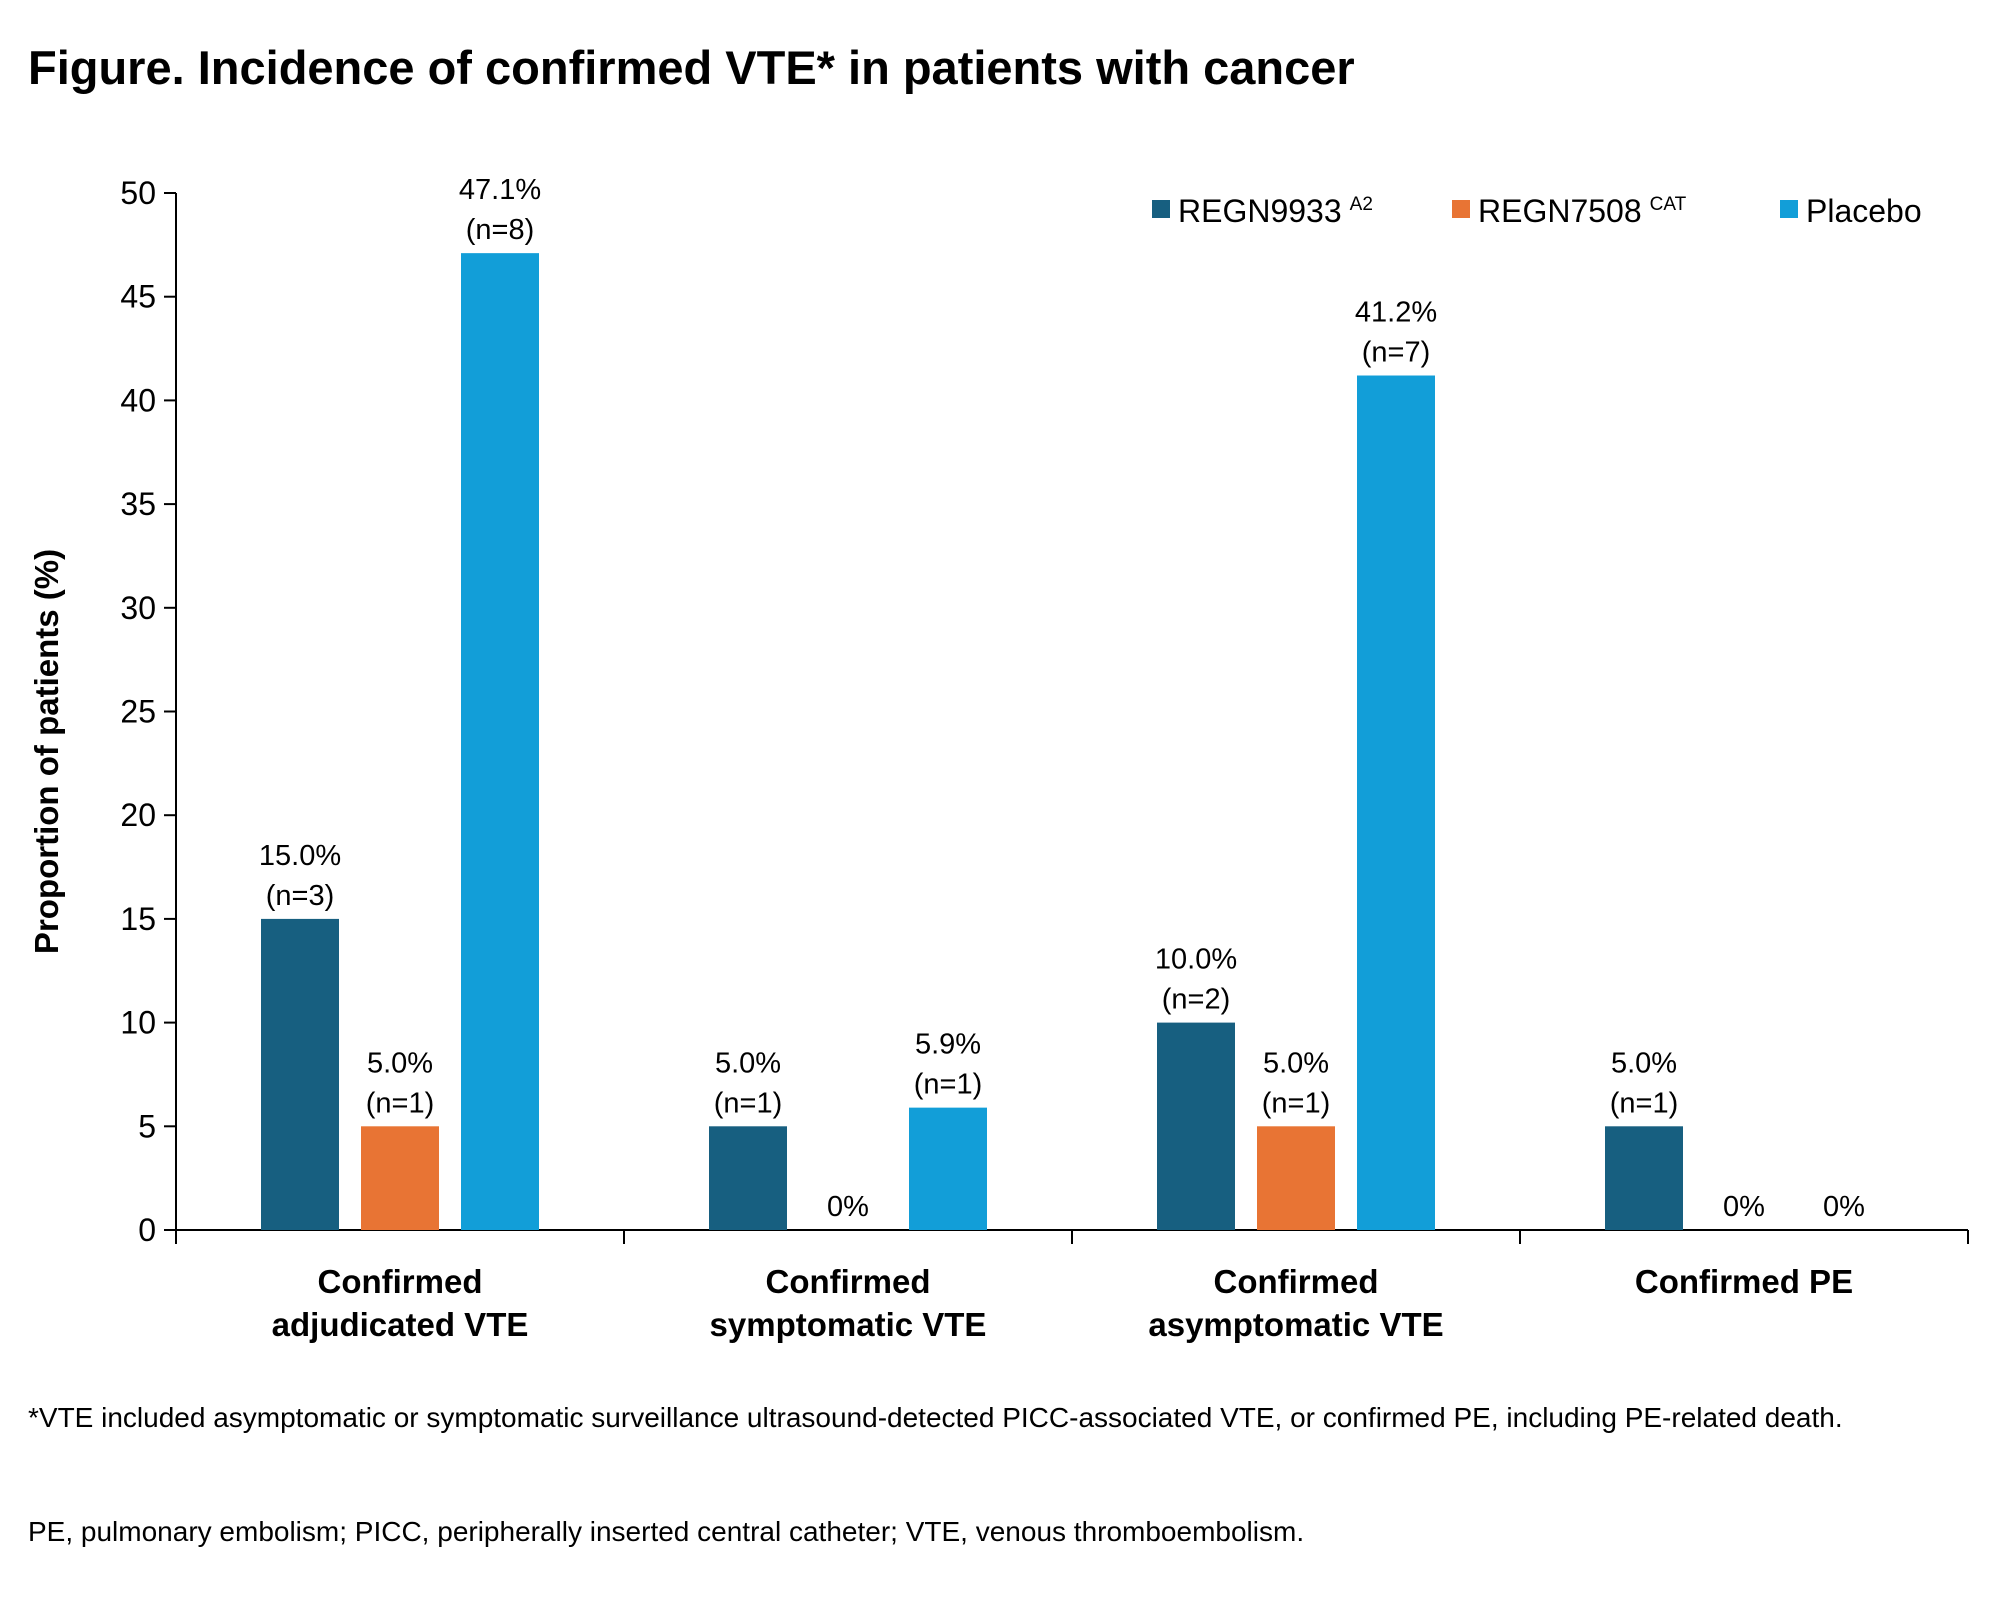 The height and width of the screenshot is (1607, 2000). Describe the element at coordinates (1396, 313) in the screenshot. I see `data-label: 41.2%` at that location.